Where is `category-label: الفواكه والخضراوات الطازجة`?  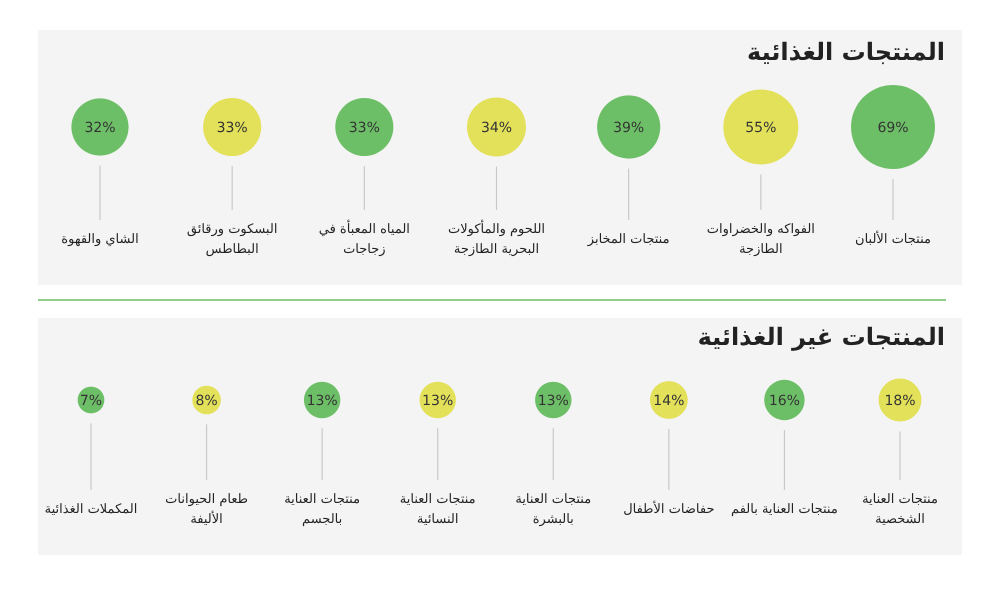
category-label: الفواكه والخضراوات الطازجة is located at coordinates (760, 239).